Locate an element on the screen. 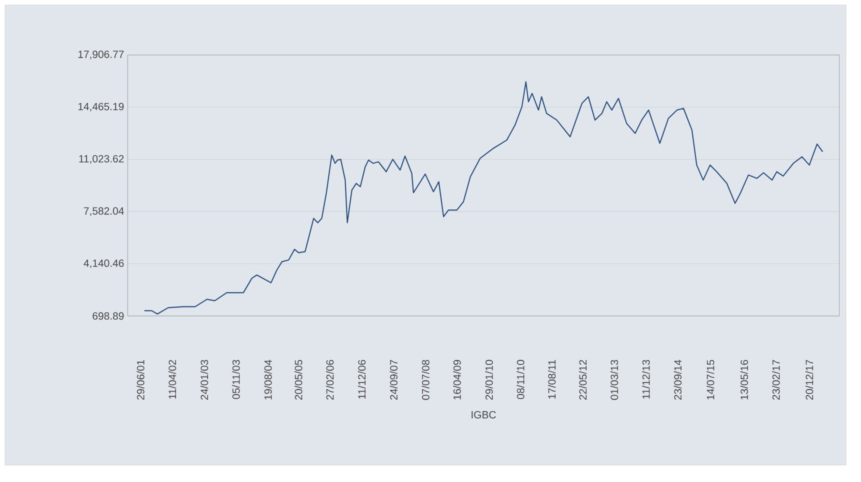 Image resolution: width=861 pixels, height=482 pixels. x-tick-label: 13/05/16 is located at coordinates (744, 380).